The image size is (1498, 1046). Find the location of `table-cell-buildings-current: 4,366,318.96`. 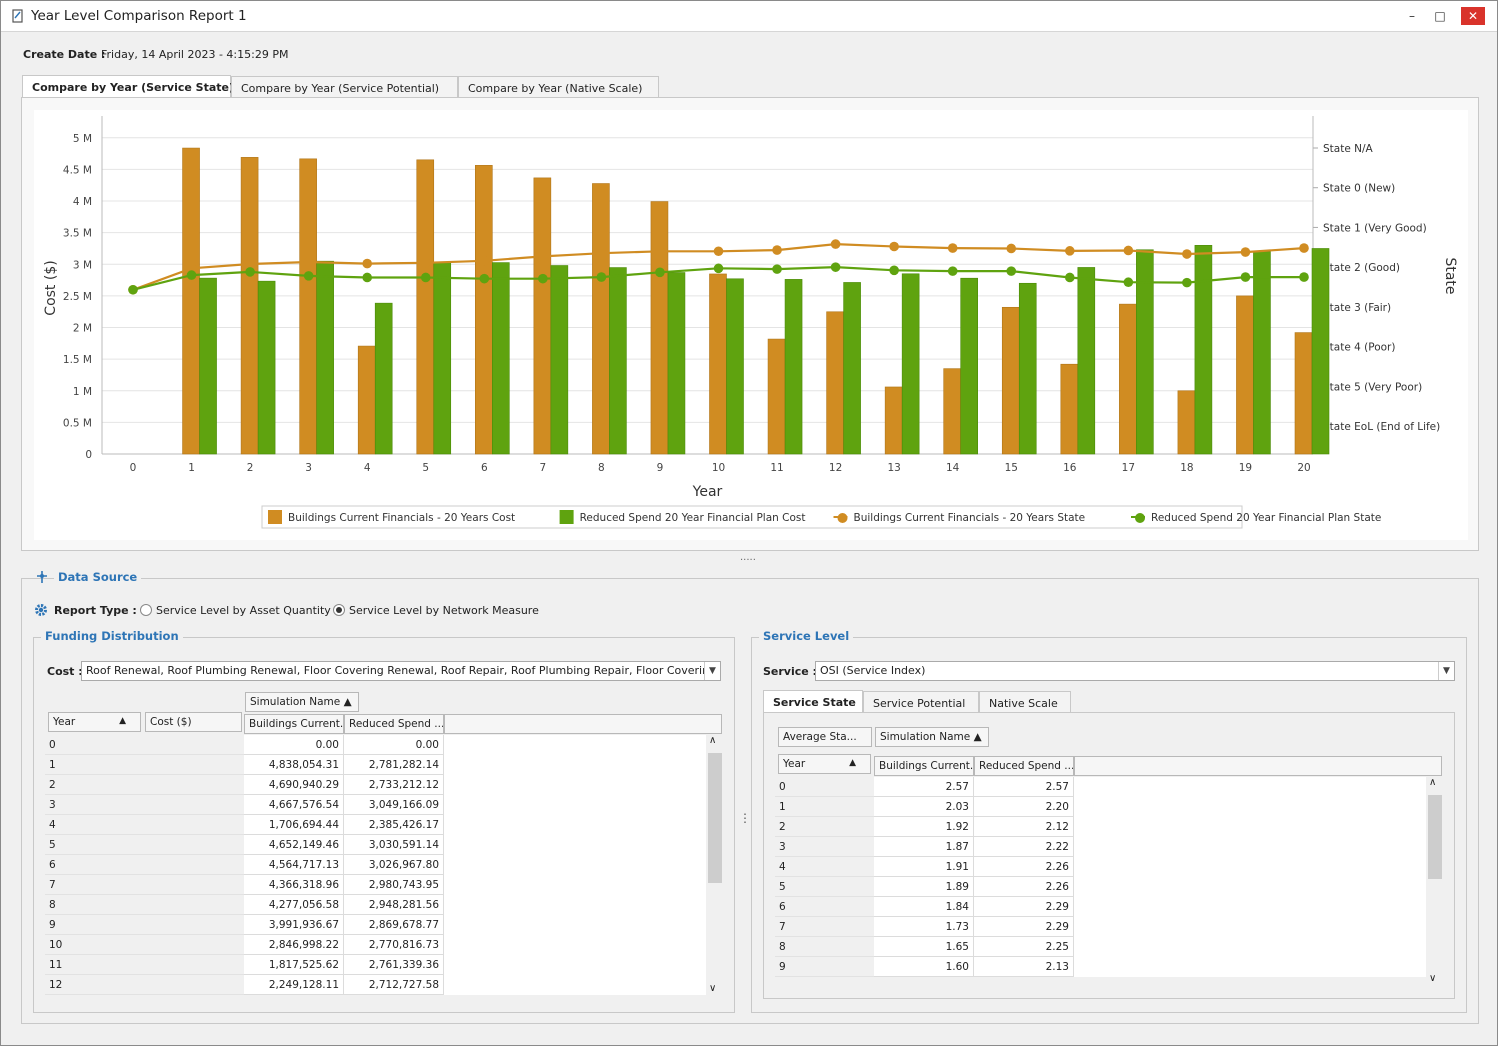

table-cell-buildings-current: 4,366,318.96 is located at coordinates (294, 885).